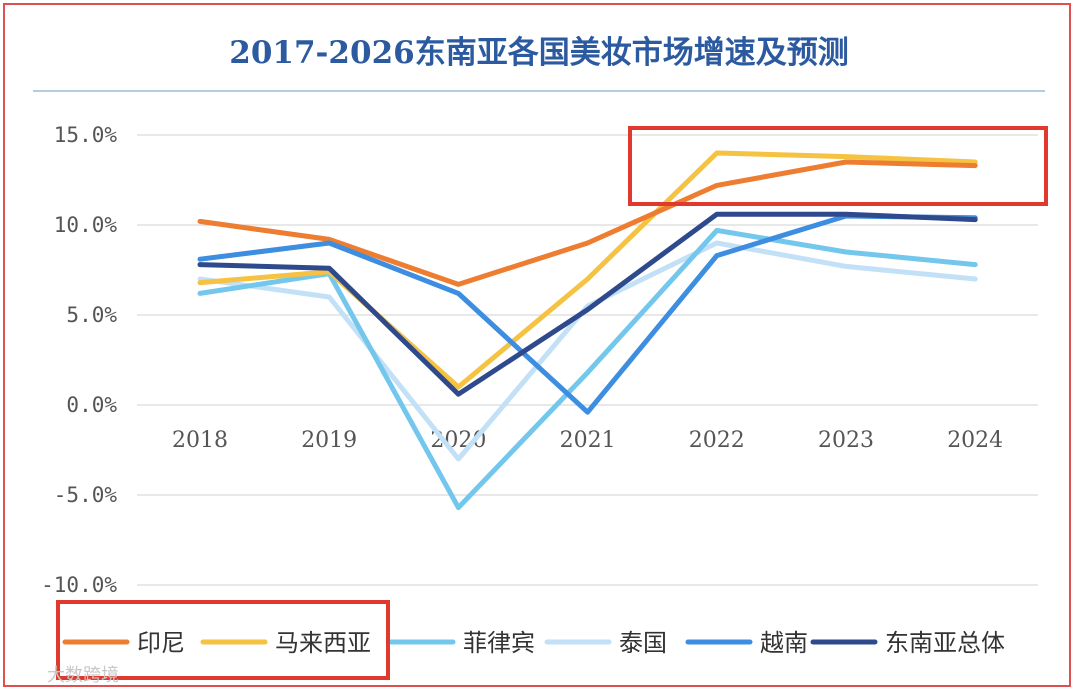  I want to click on legend-label: 泰国, so click(643, 643).